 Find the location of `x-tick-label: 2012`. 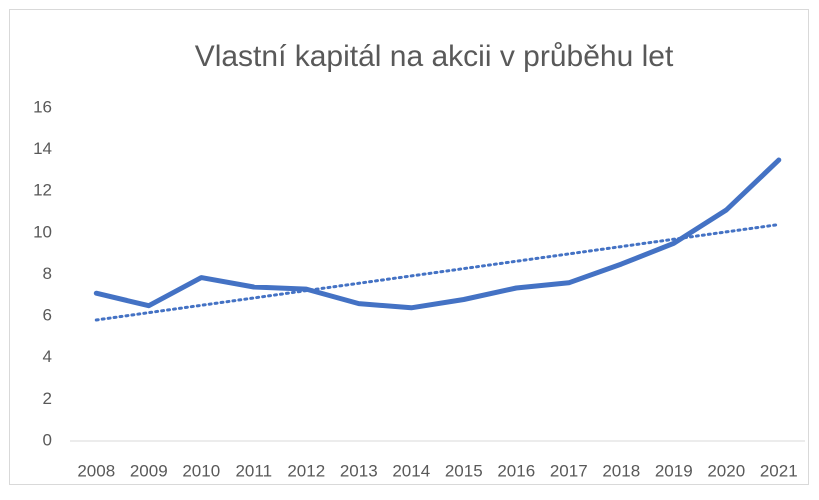

x-tick-label: 2012 is located at coordinates (306, 470).